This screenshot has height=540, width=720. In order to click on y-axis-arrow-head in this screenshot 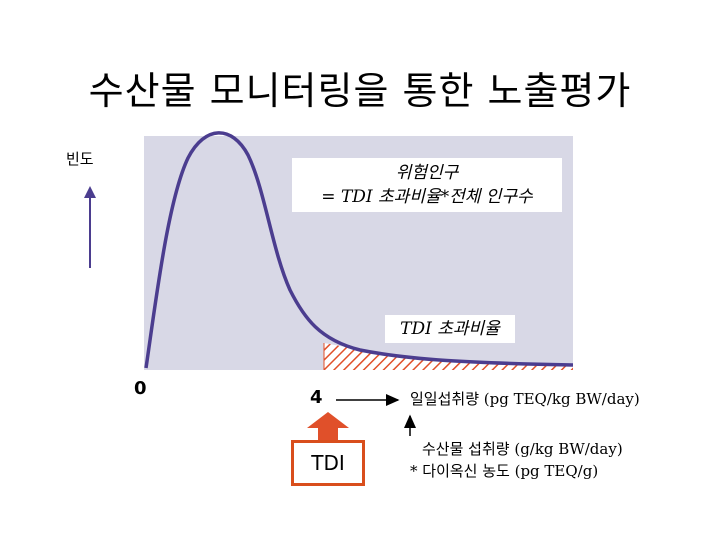, I will do `click(90, 192)`.